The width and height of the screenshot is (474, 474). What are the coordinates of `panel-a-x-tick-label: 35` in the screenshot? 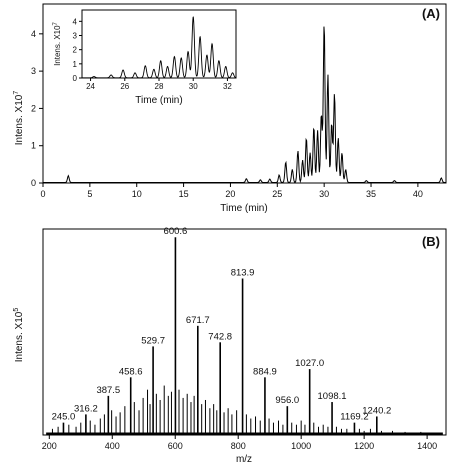 It's located at (371, 194).